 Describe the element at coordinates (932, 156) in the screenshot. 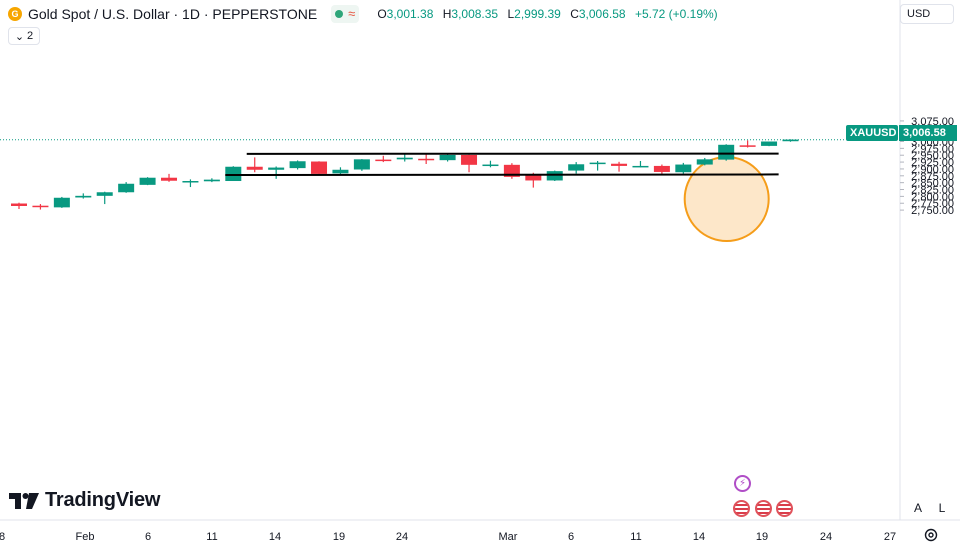

I see `price-tick-label: 2,950.00` at that location.